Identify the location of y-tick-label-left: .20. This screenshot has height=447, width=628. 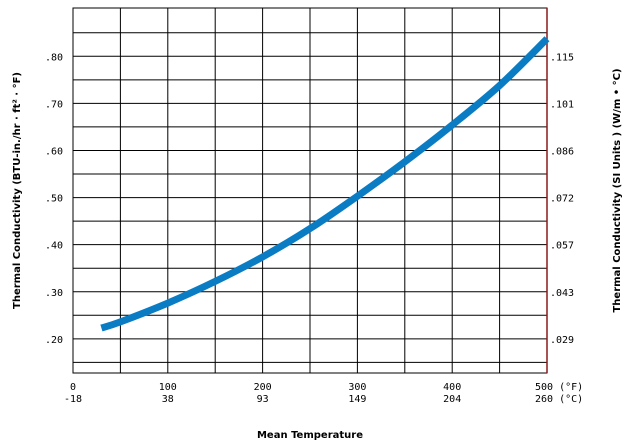
(54, 340).